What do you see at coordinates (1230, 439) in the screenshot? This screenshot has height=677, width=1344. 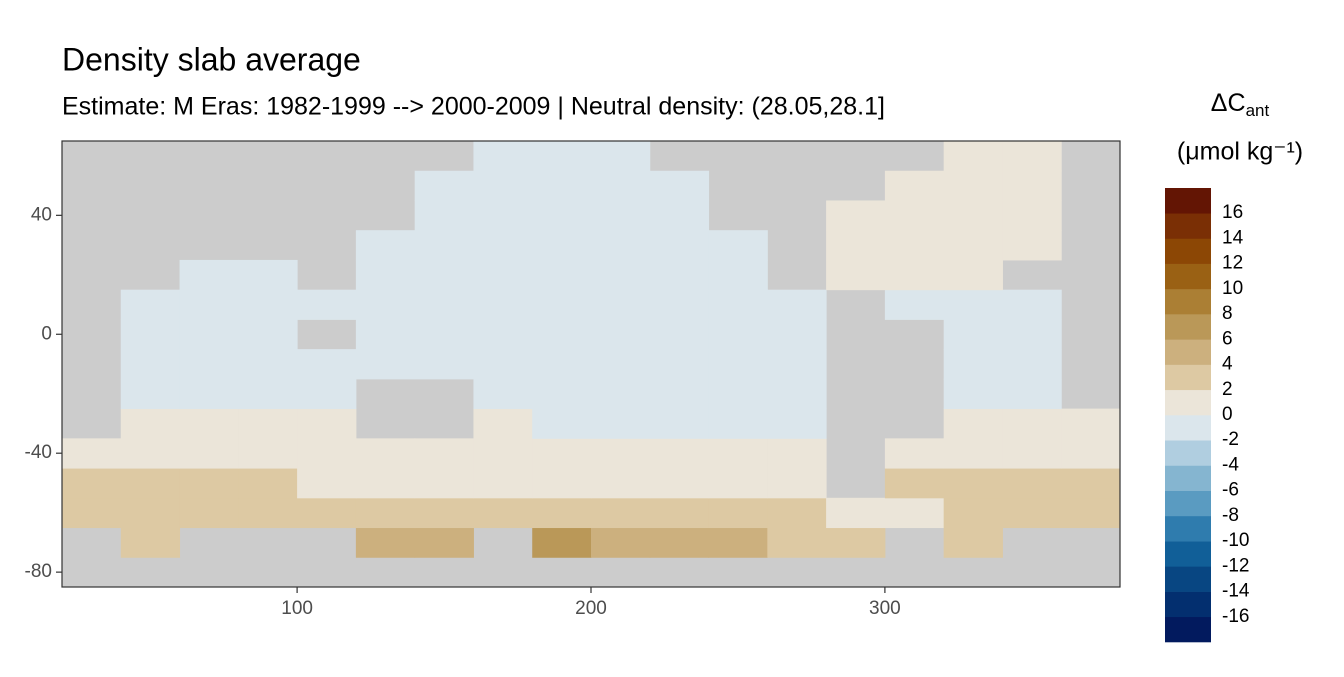 I see `legend-tick-label: -2` at bounding box center [1230, 439].